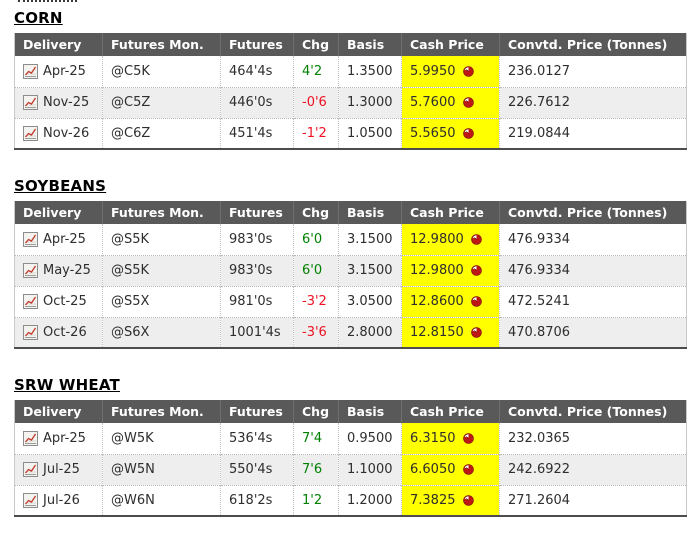 The width and height of the screenshot is (690, 541). Describe the element at coordinates (316, 270) in the screenshot. I see `change-cell: 6'0` at that location.